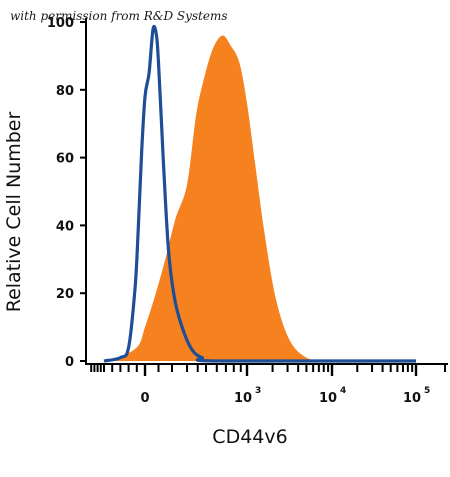  I want to click on x-tick-exponent: 3, so click(258, 391).